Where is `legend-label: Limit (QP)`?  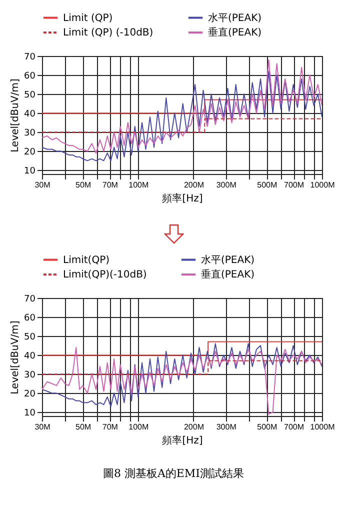 legend-label: Limit (QP) is located at coordinates (88, 18).